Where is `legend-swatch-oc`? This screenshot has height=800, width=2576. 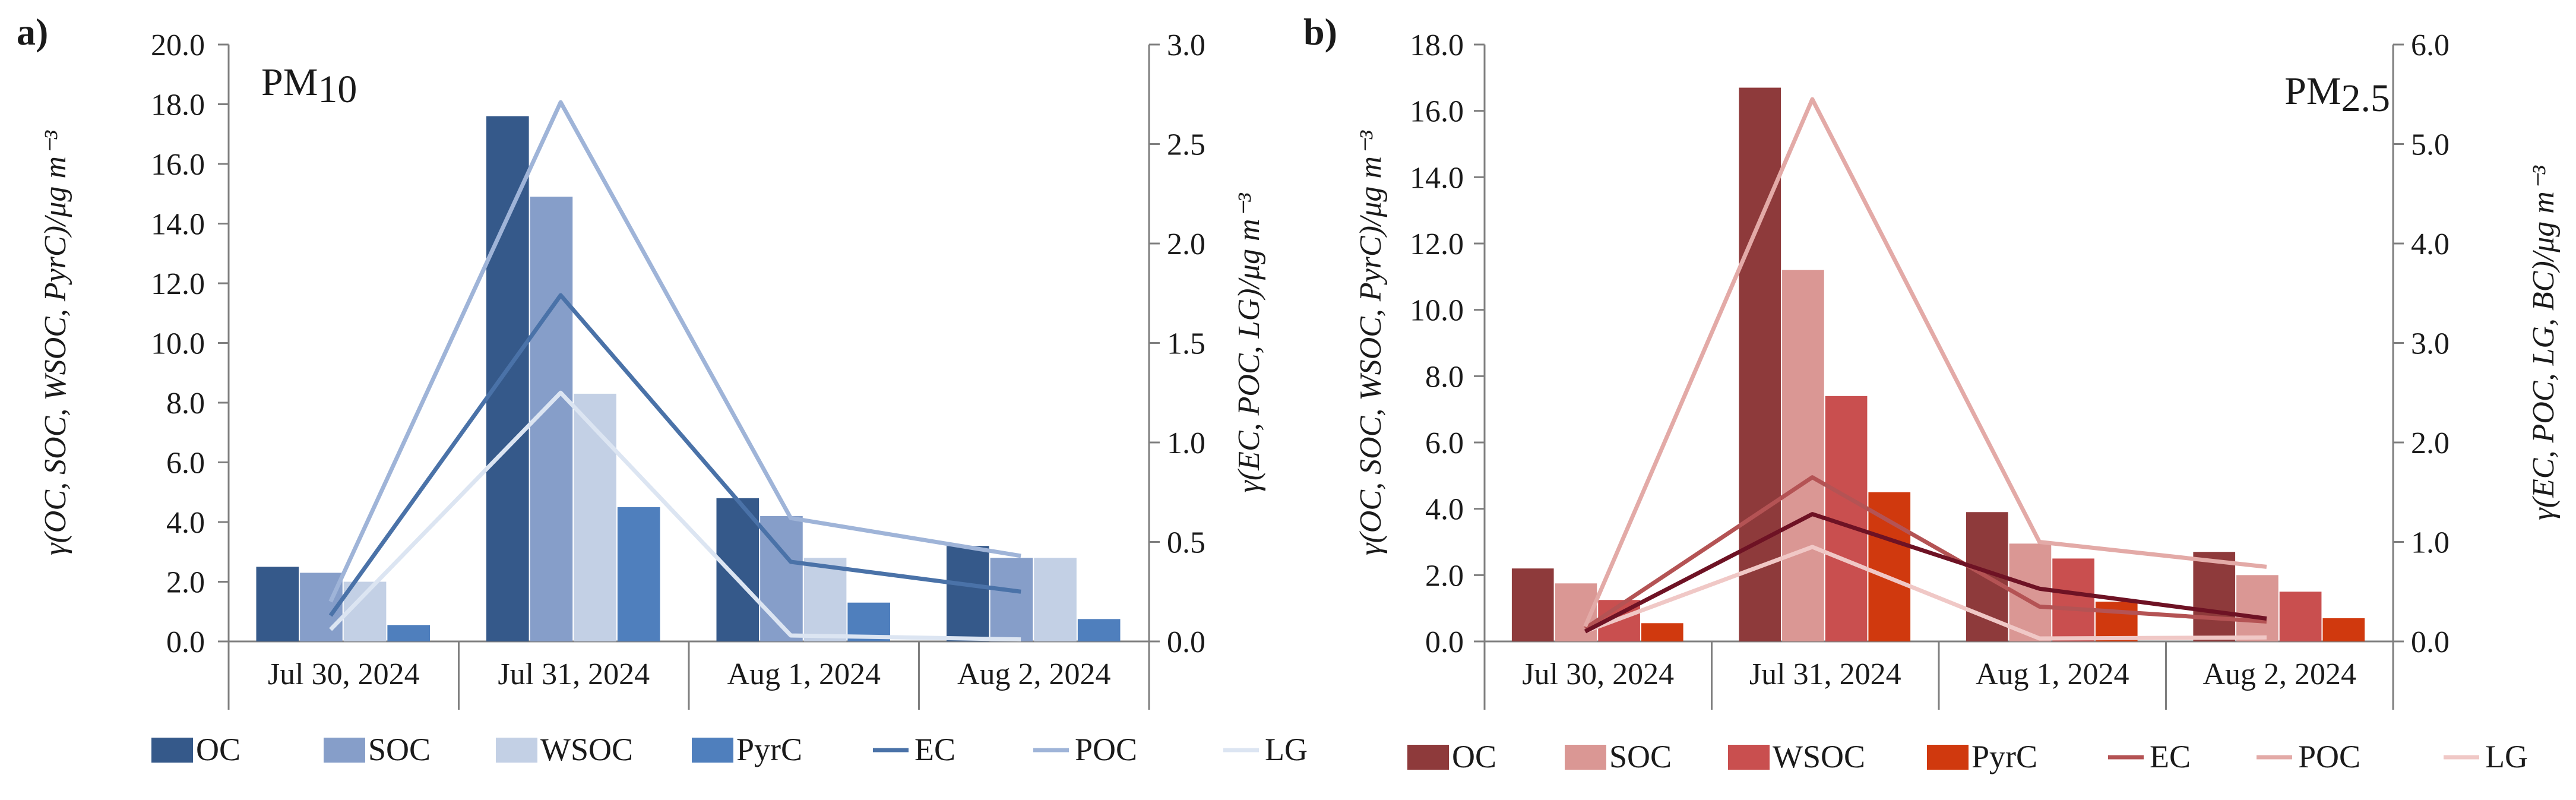 legend-swatch-oc is located at coordinates (172, 750).